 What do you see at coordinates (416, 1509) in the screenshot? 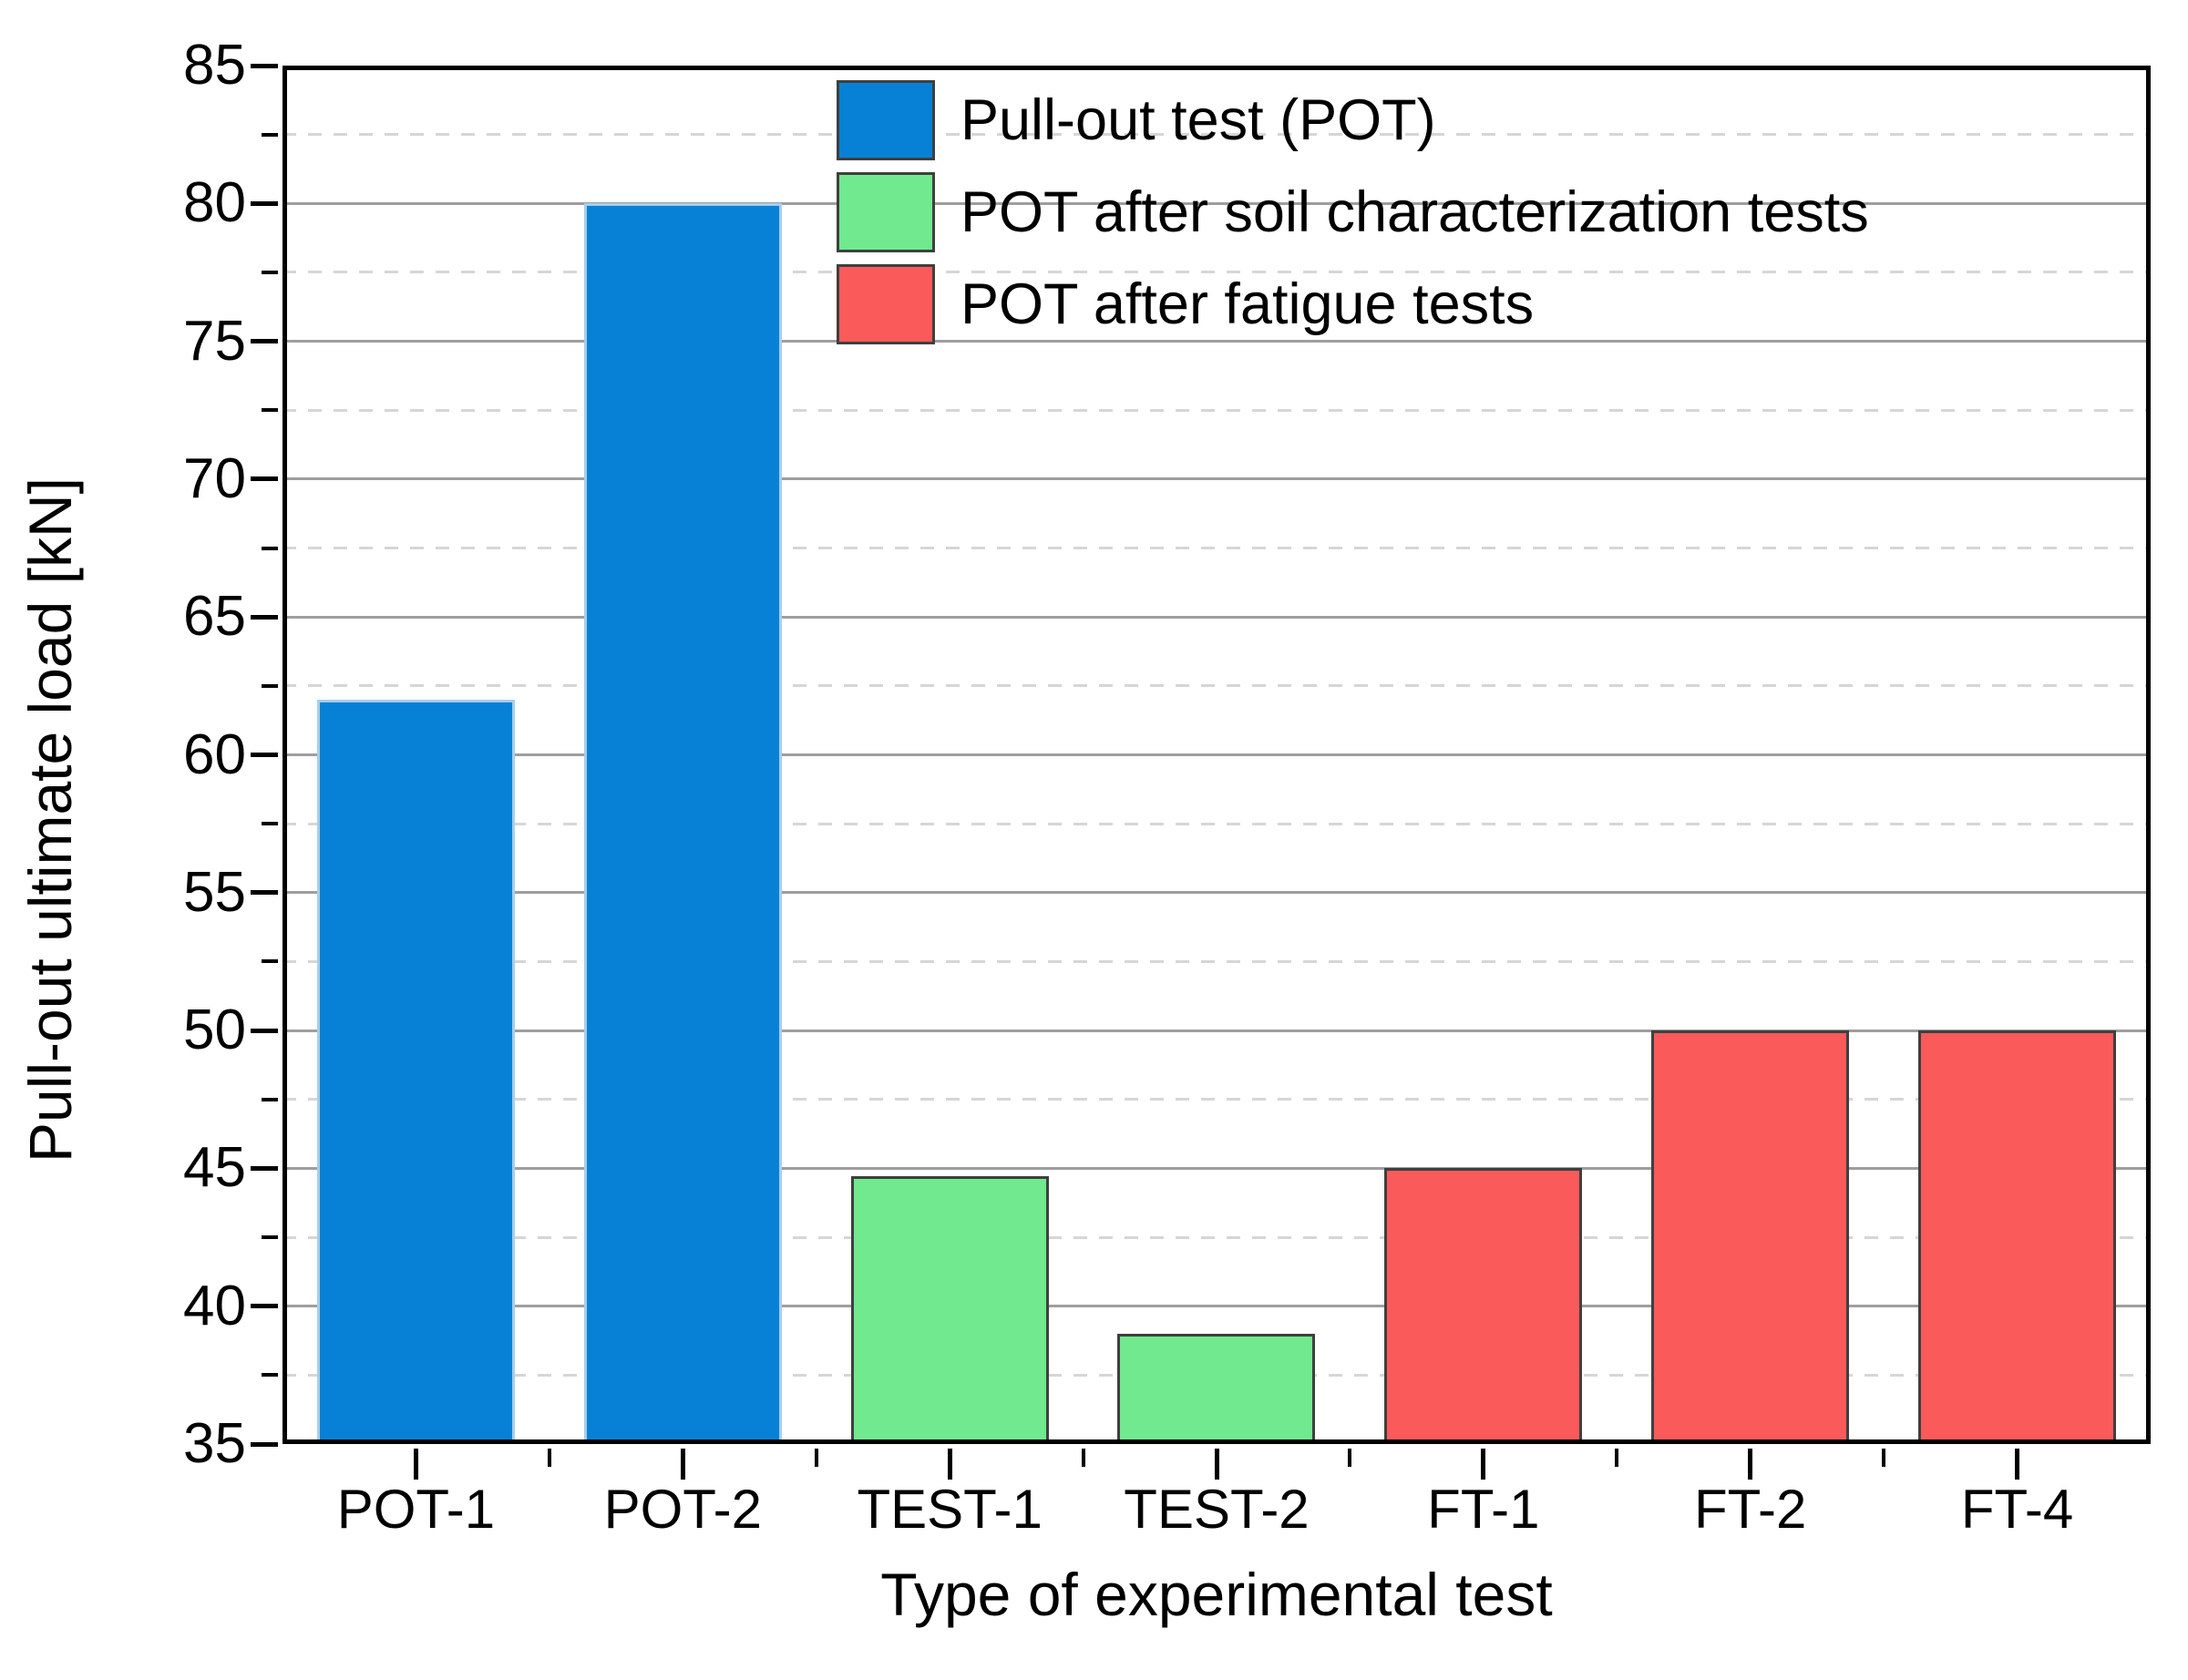
I see `x-tick-label-POT-1: POT-1` at bounding box center [416, 1509].